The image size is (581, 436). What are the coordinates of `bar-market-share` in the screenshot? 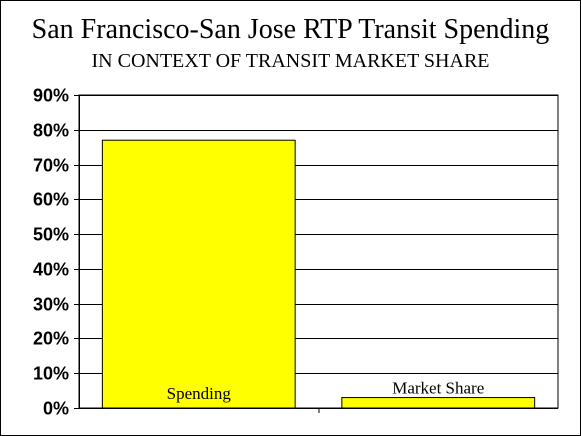 It's located at (438, 403).